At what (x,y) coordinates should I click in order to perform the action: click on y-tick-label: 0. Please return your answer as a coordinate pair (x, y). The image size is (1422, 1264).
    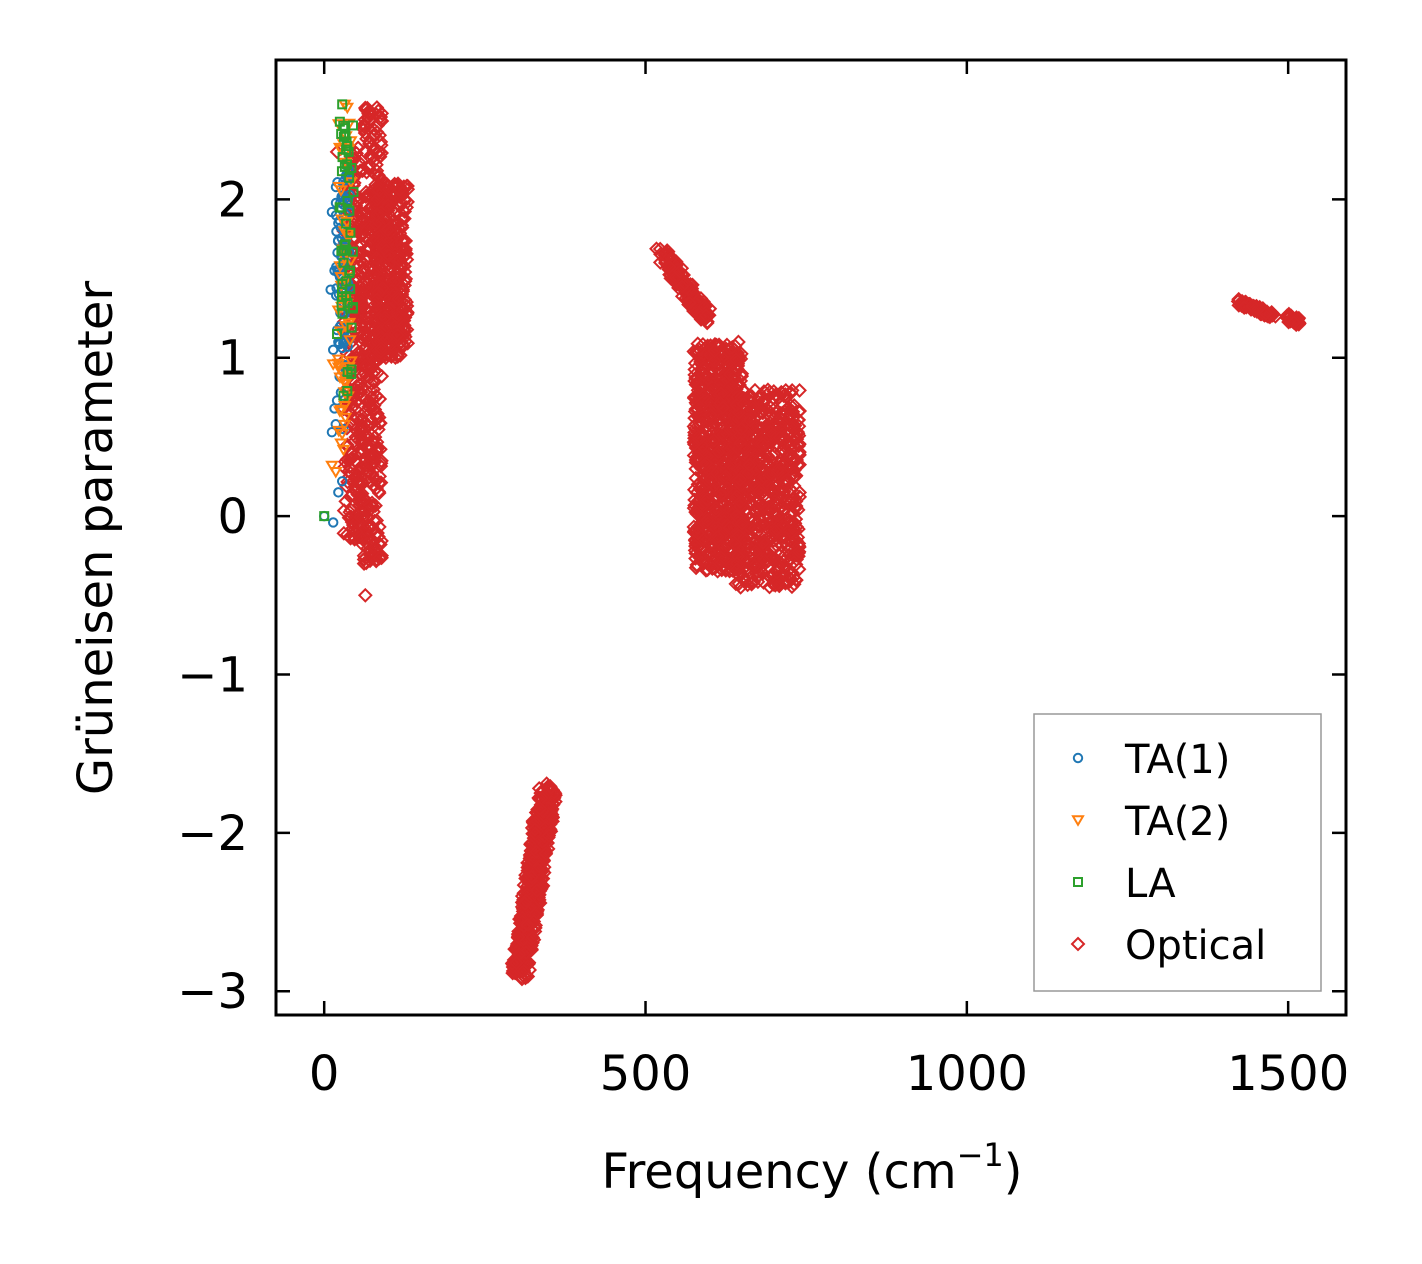
    Looking at the image, I should click on (232, 517).